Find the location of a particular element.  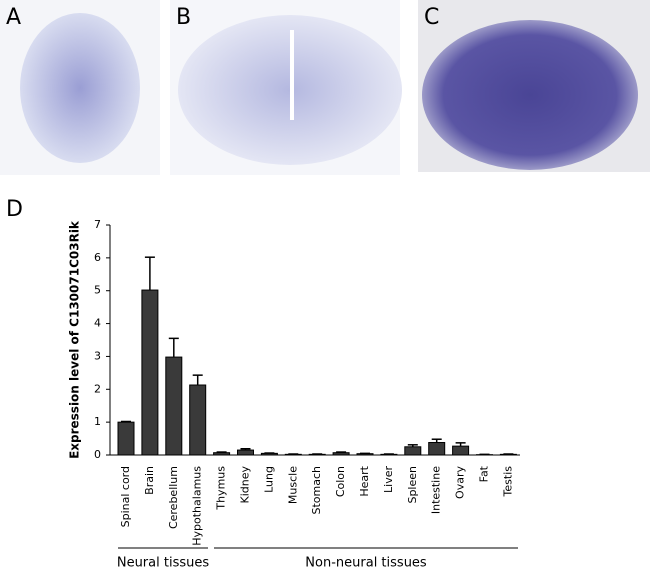

x-tick-label: Hypothalamus is located at coordinates (197, 506).